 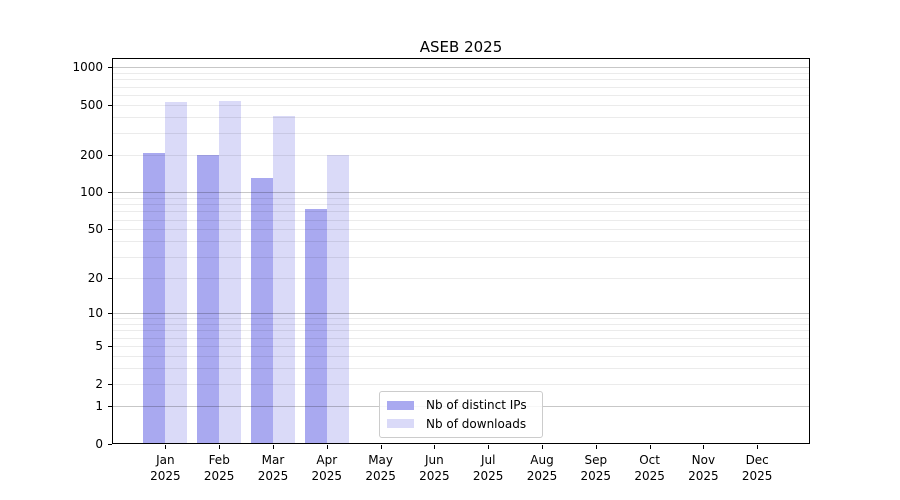 I want to click on x-tick-label-sep: Sep 2025, so click(x=596, y=468).